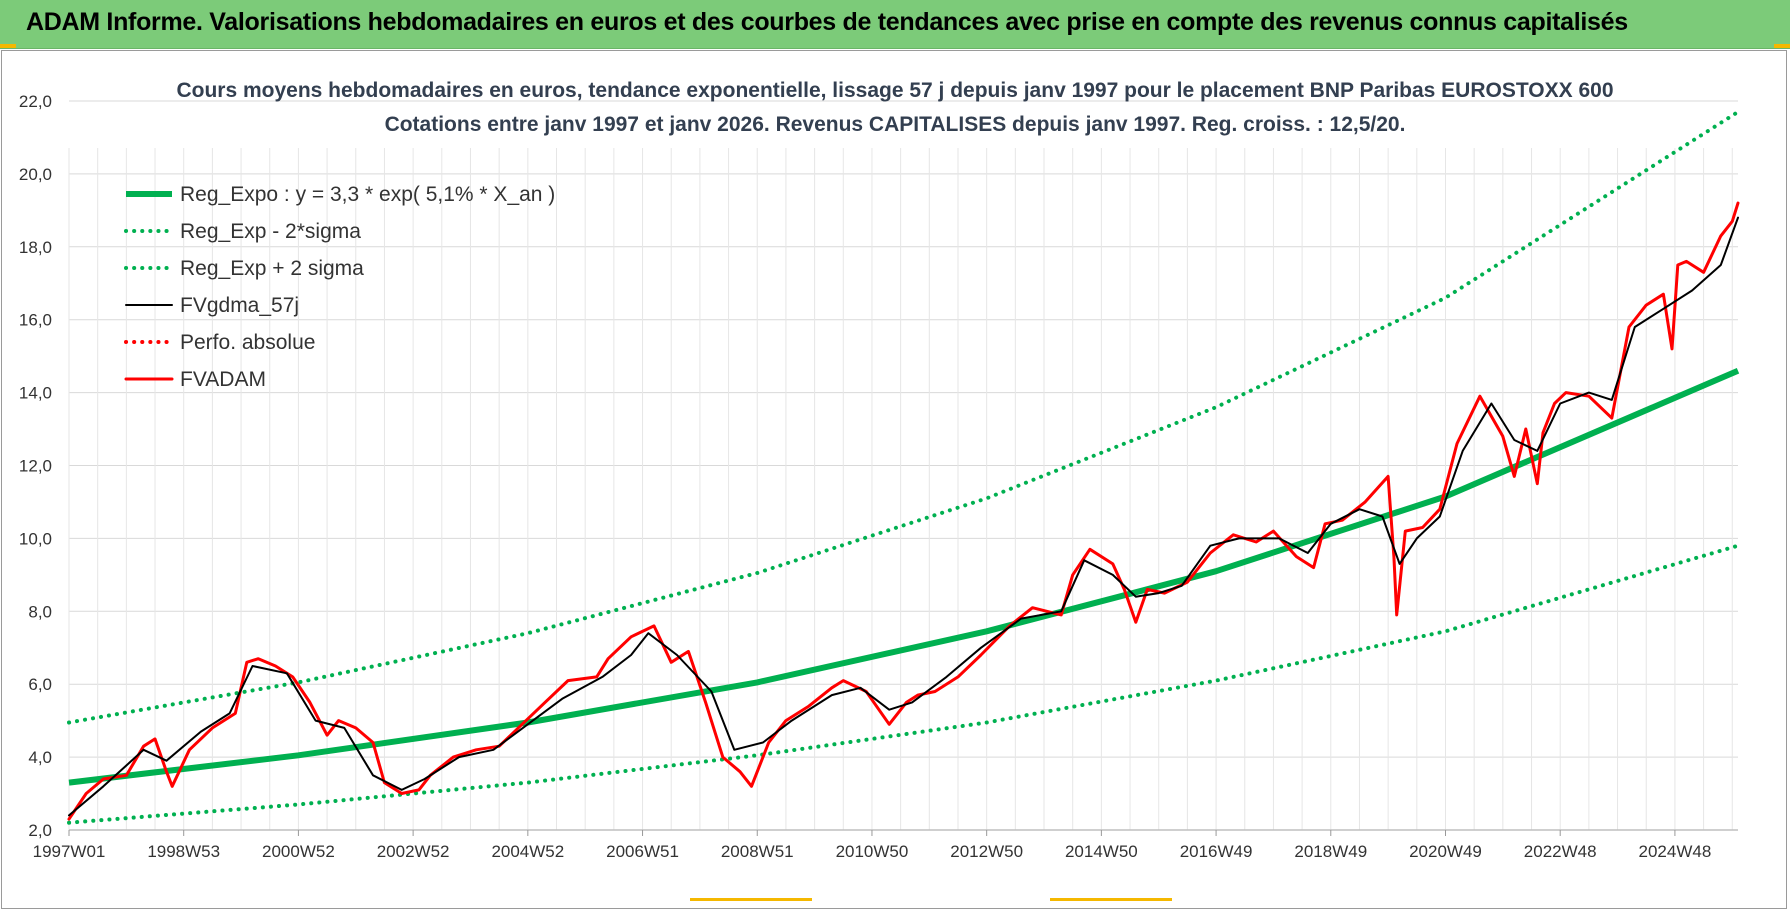 The height and width of the screenshot is (912, 1790). Describe the element at coordinates (751, 899) in the screenshot. I see `bottom-highlight-left` at that location.